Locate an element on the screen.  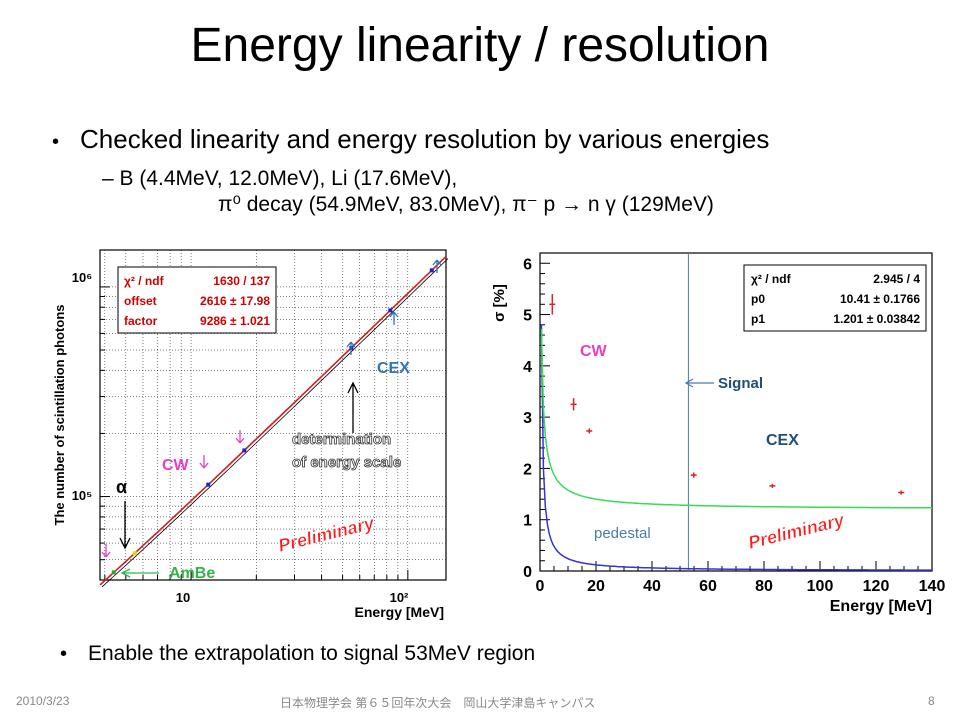
stats-value-chi2: 2.945 / 4 is located at coordinates (896, 279).